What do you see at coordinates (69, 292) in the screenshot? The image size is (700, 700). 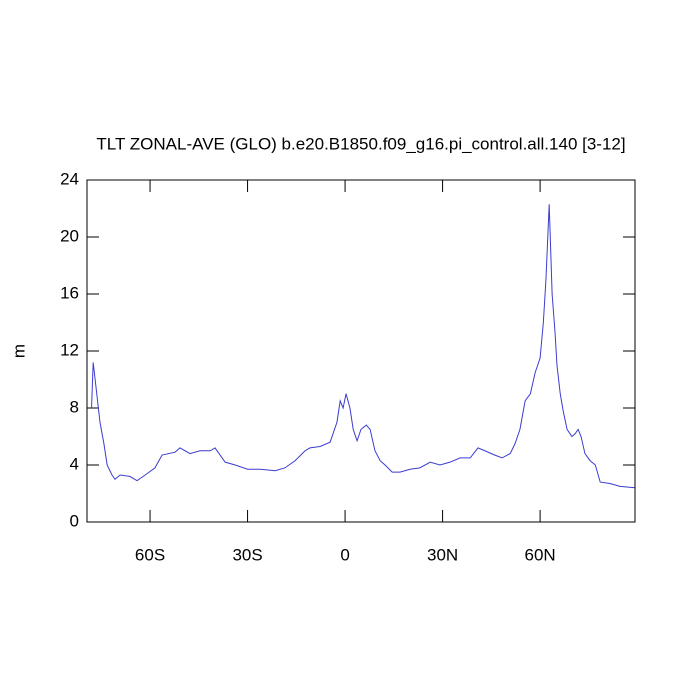 I see `y-tick-label: 16` at bounding box center [69, 292].